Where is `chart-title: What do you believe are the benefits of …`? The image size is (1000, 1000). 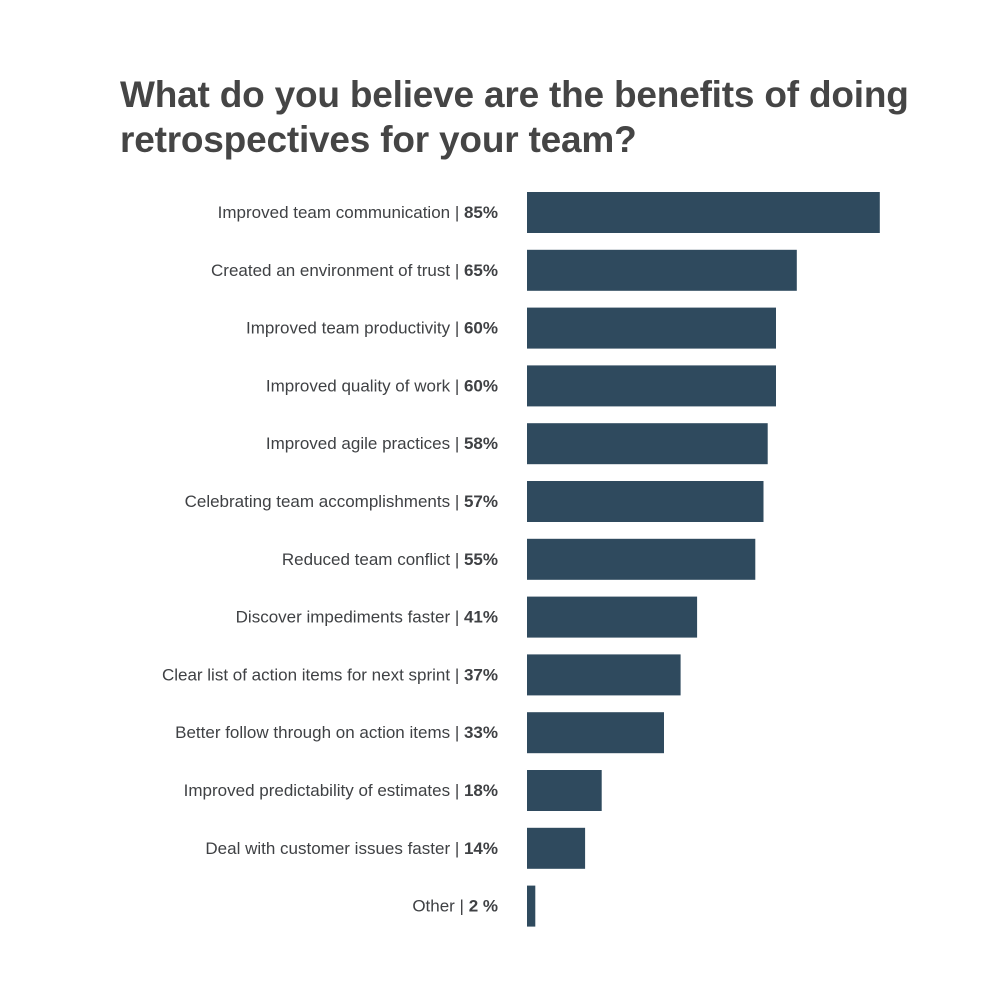
chart-title: What do you believe are the benefits of … is located at coordinates (514, 117).